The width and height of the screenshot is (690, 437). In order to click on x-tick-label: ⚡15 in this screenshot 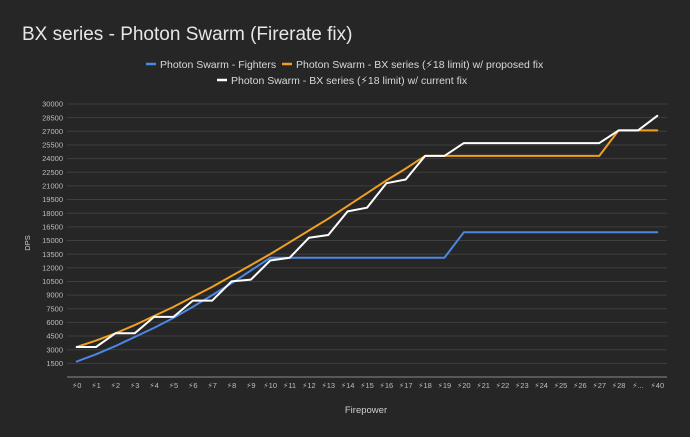, I will do `click(367, 385)`.